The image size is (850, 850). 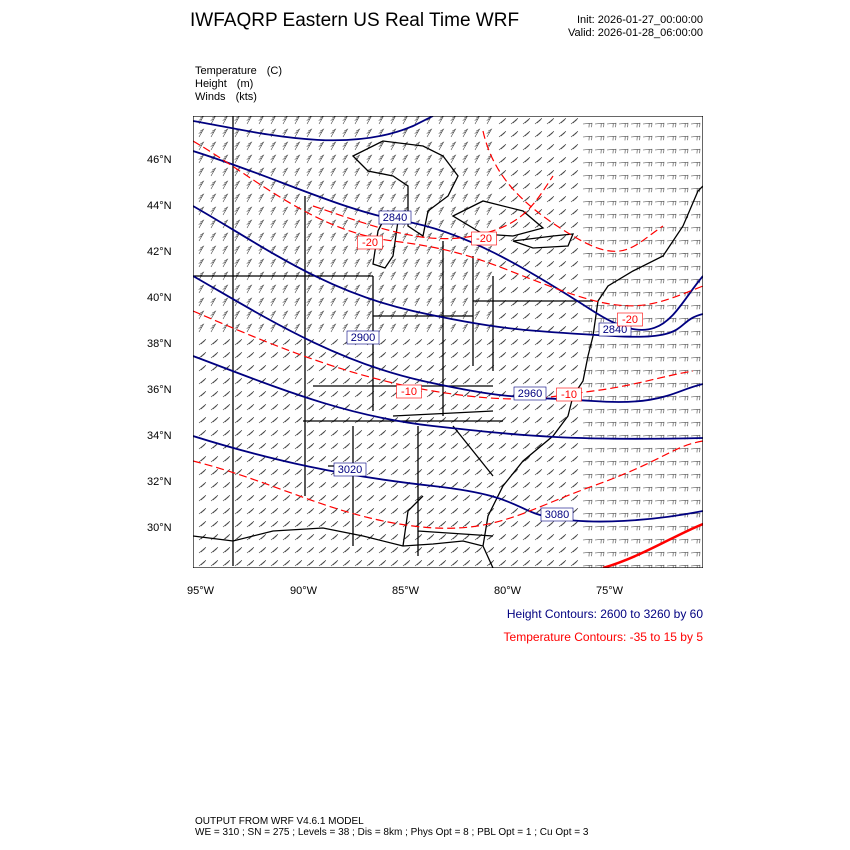 I want to click on field-winds: Winds (kts), so click(x=226, y=97).